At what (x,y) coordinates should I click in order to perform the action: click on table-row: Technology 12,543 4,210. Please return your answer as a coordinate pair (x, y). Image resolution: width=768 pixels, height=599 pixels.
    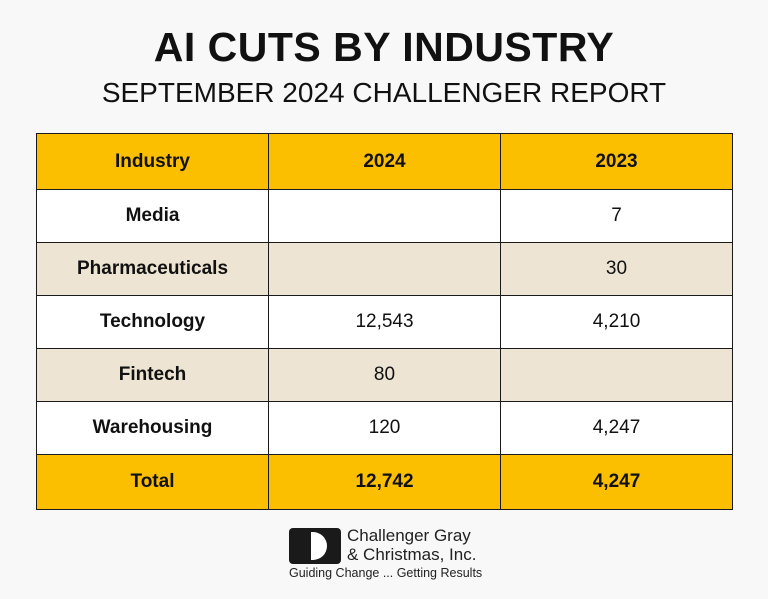
    Looking at the image, I should click on (384, 322).